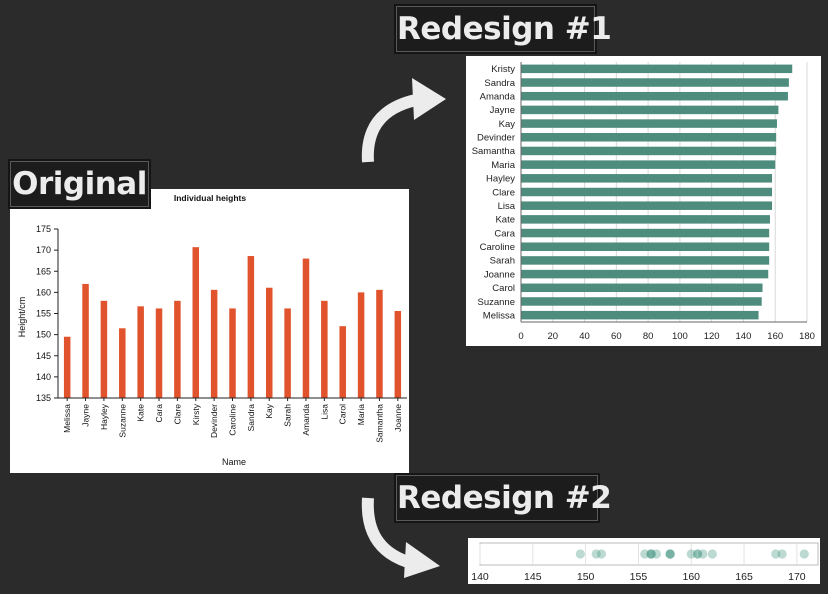 Image resolution: width=828 pixels, height=594 pixels. Describe the element at coordinates (361, 415) in the screenshot. I see `x-tick-label: Maria` at that location.